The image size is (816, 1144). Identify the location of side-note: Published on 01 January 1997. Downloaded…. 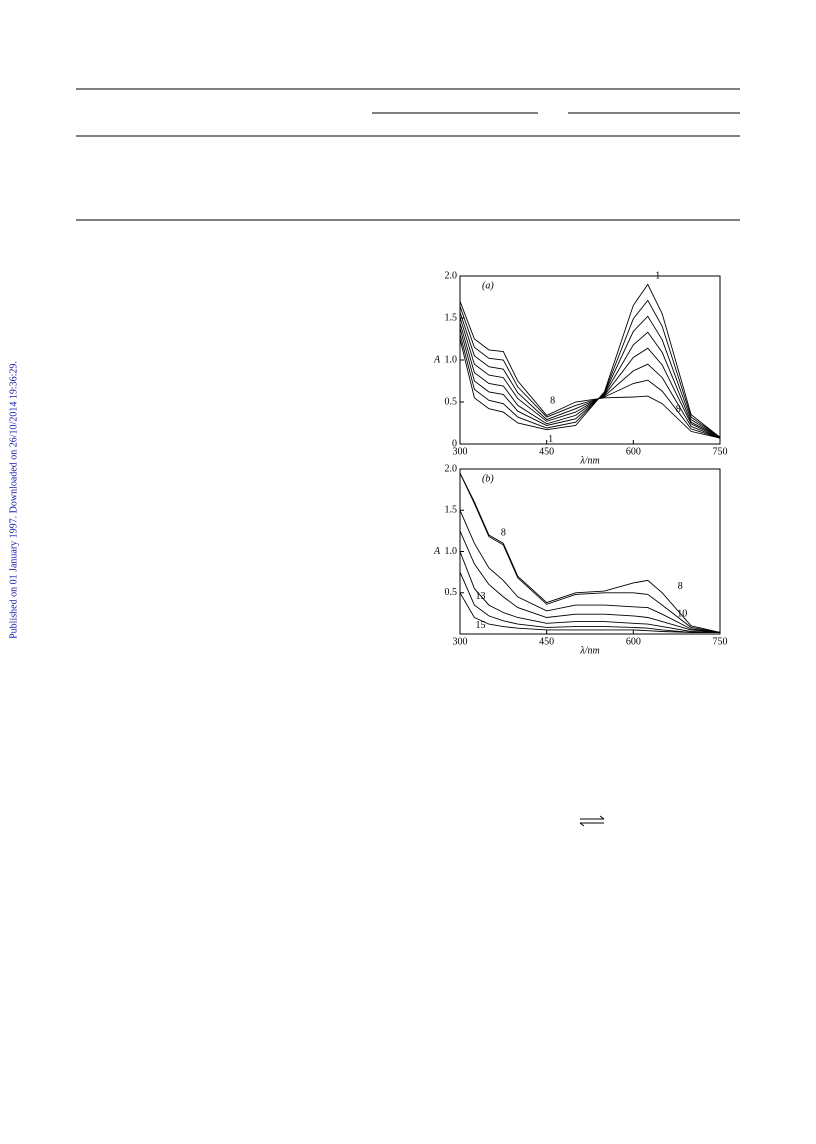
(13, 500).